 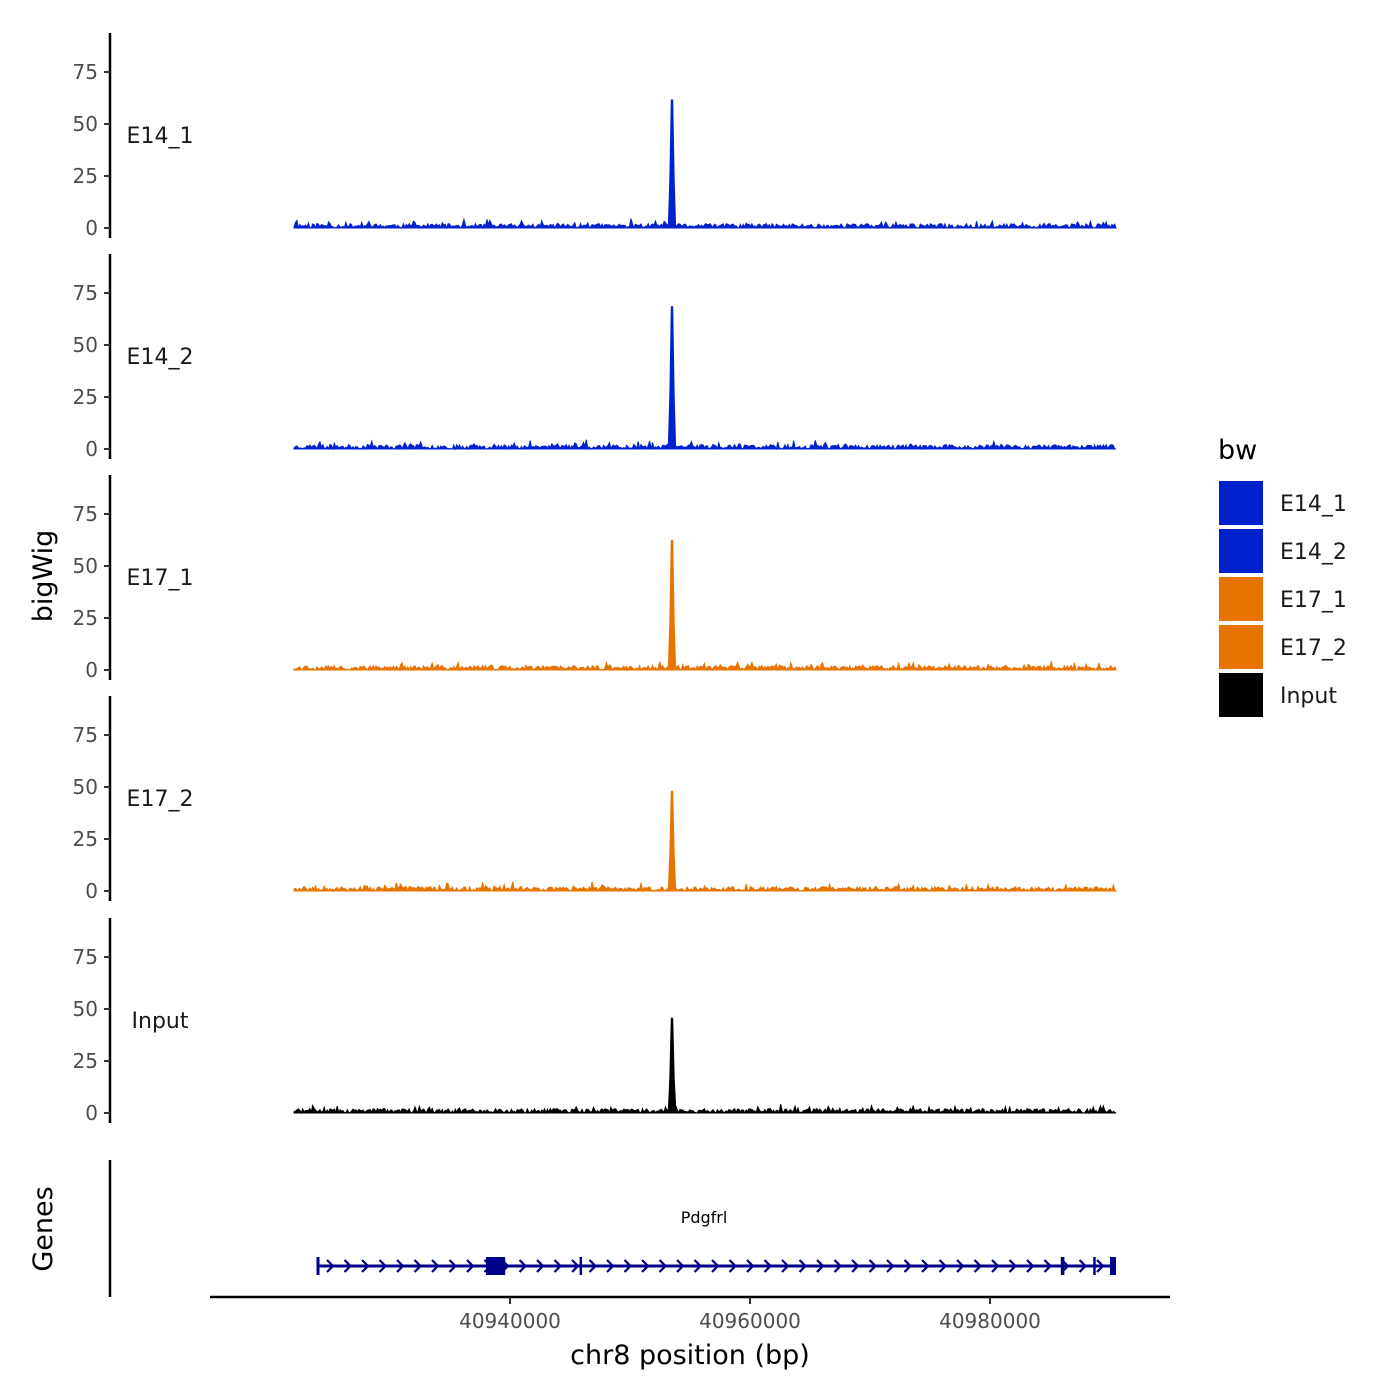 I want to click on x-tick-label: 40940000, so click(x=510, y=1321).